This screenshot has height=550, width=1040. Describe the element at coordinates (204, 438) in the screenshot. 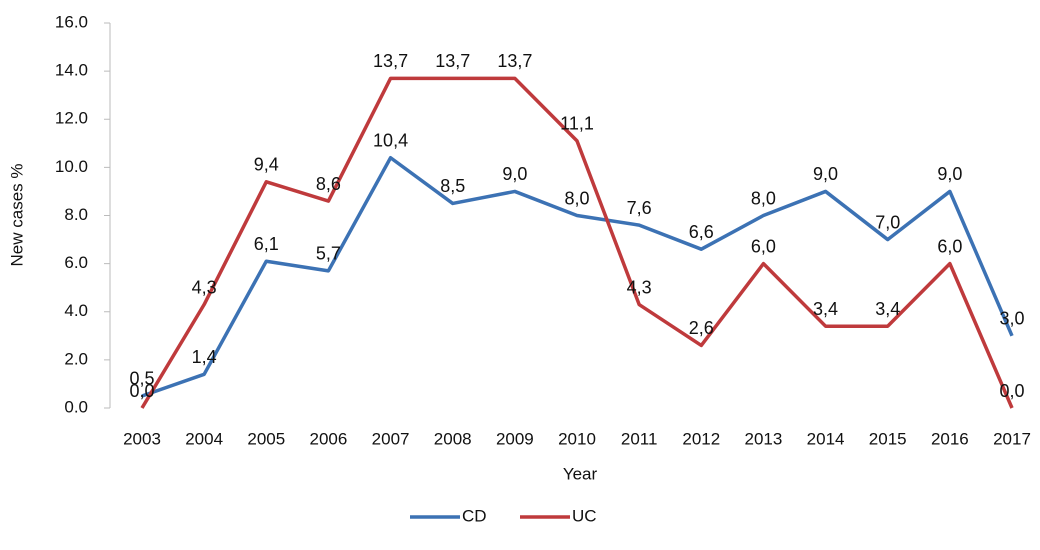

I see `x-tick-label: 2004` at that location.